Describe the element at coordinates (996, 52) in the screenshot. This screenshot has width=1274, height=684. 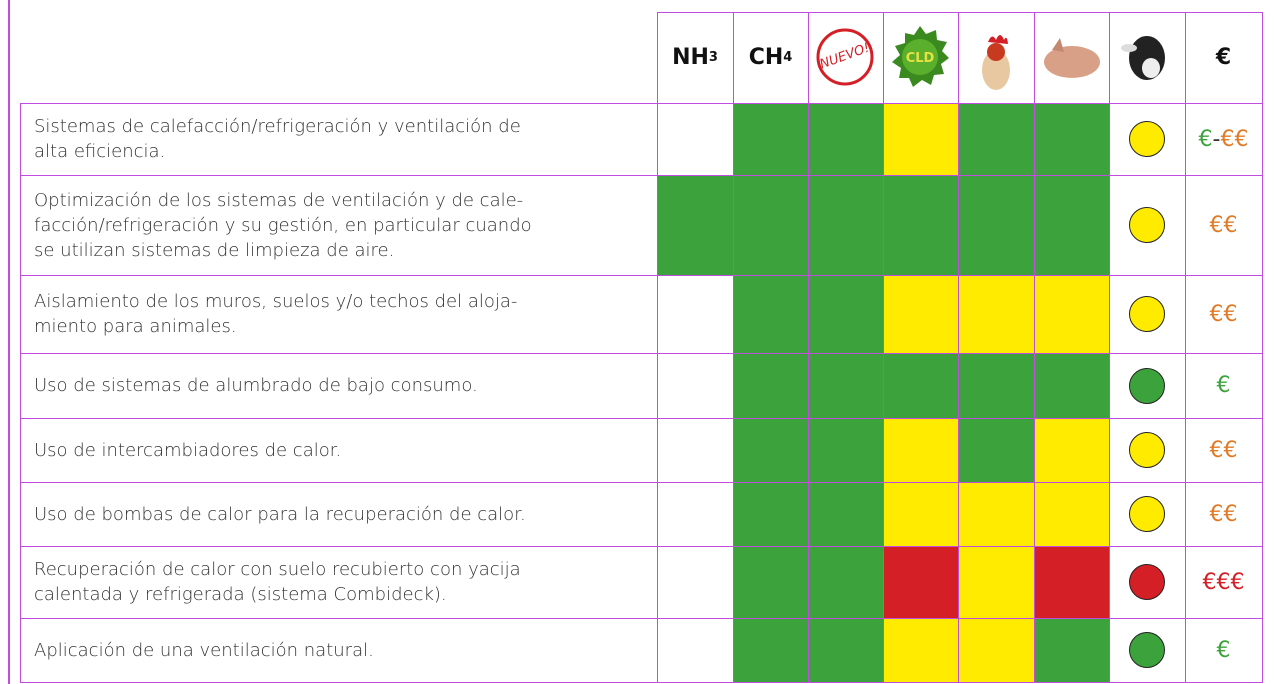
I see `chicken-head` at that location.